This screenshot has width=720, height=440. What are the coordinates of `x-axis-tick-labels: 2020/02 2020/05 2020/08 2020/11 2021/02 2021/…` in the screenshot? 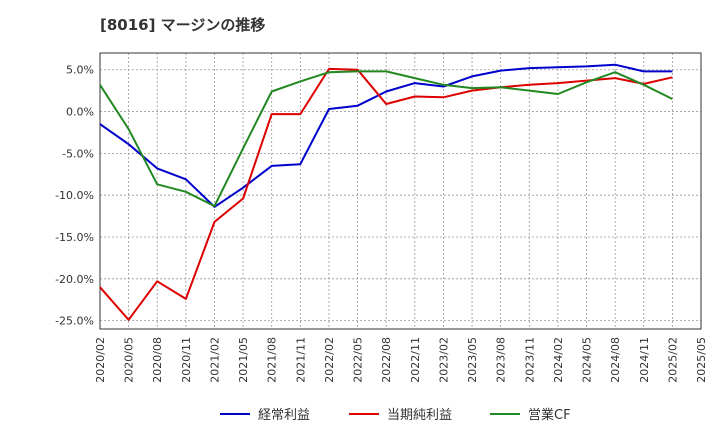 It's located at (401, 360).